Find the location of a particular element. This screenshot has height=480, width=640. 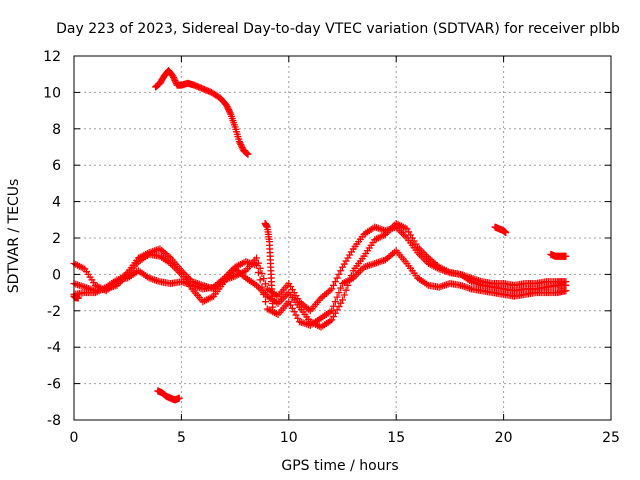

y-tick-label: 0 is located at coordinates (56, 275).